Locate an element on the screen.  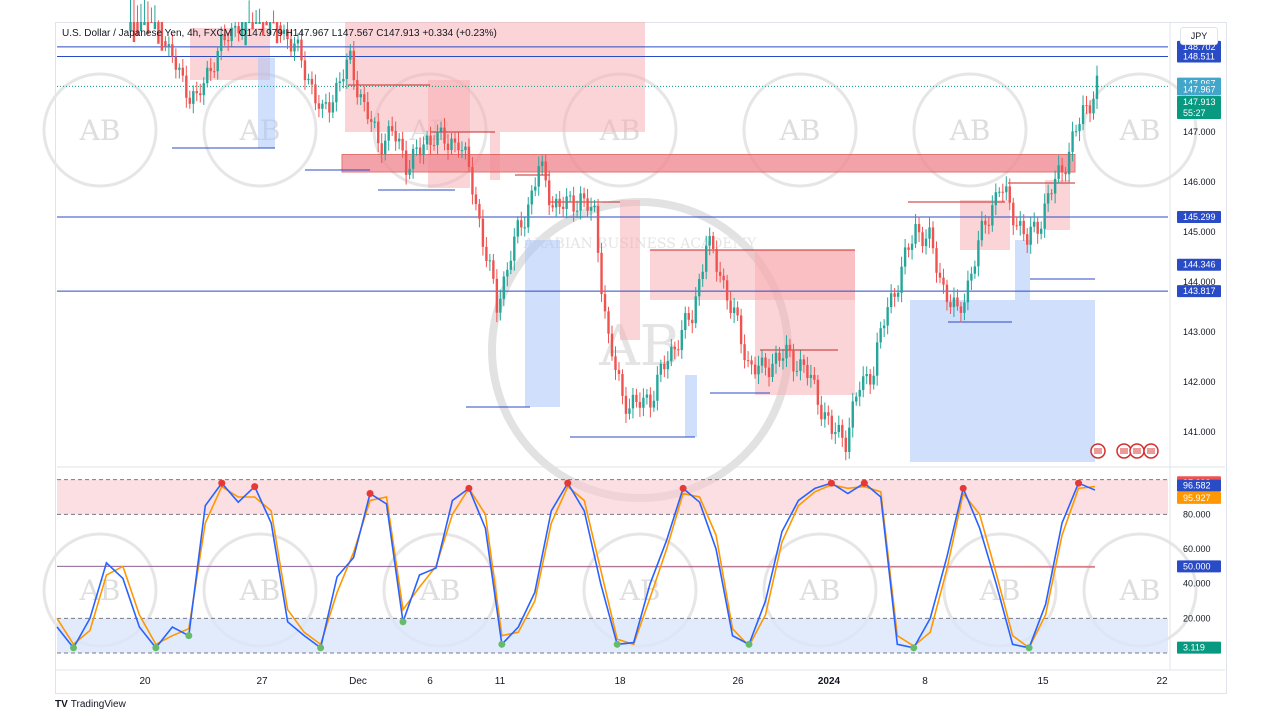
demand-zone is located at coordinates (542, 323).